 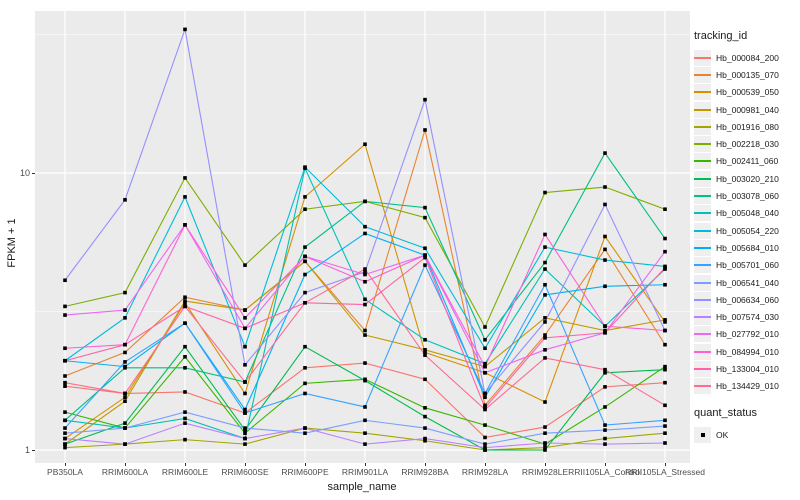 I want to click on legend-label: Hb_003078_060, so click(x=747, y=196).